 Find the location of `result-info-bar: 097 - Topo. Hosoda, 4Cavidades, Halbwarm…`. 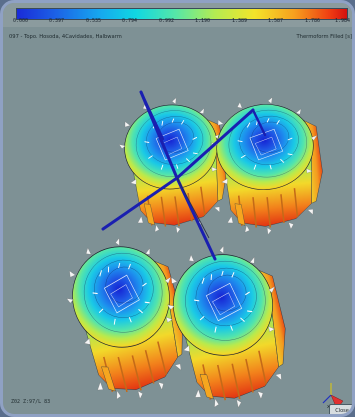

result-info-bar: 097 - Topo. Hosoda, 4Cavidades, Halbwarm… is located at coordinates (179, 38).